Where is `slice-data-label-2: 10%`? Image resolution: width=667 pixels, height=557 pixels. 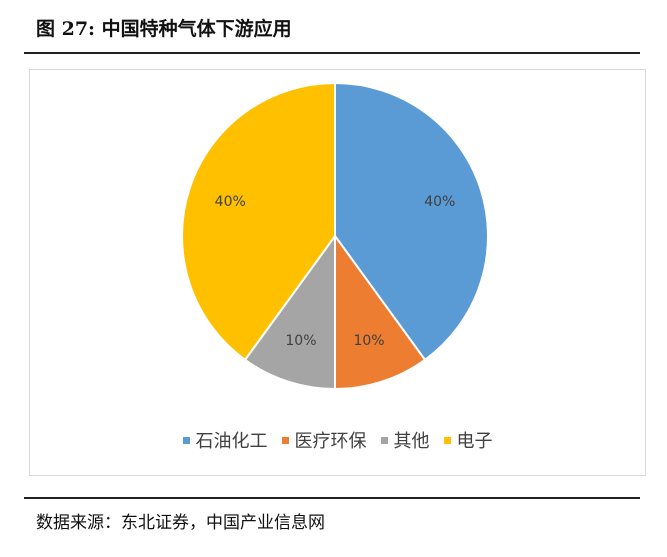 slice-data-label-2: 10% is located at coordinates (368, 341).